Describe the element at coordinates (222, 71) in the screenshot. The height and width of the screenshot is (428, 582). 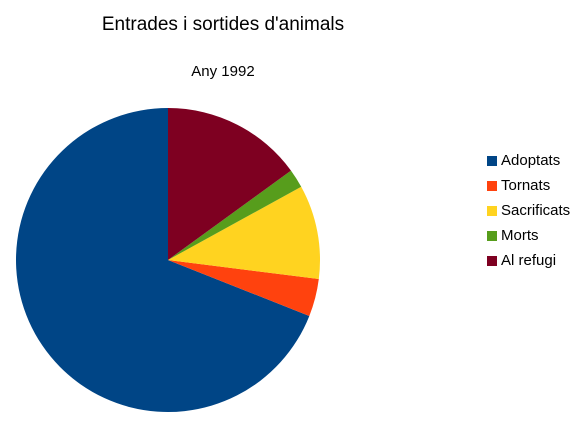
I see `chart-subtitle: Any 1992` at that location.